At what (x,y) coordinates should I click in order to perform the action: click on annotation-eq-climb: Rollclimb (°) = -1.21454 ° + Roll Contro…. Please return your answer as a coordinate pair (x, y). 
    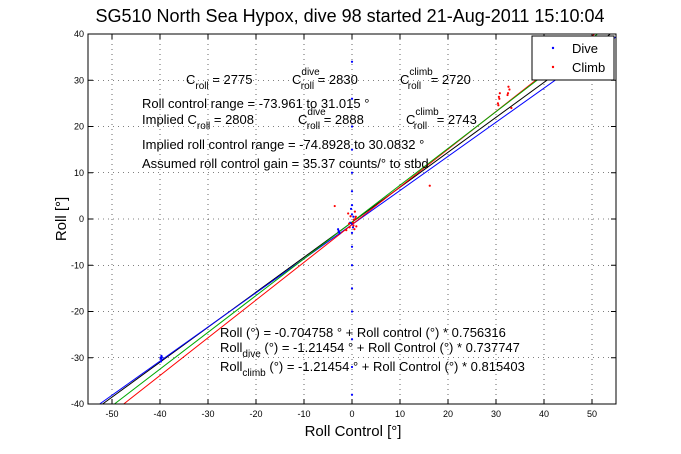
    Looking at the image, I should click on (372, 369).